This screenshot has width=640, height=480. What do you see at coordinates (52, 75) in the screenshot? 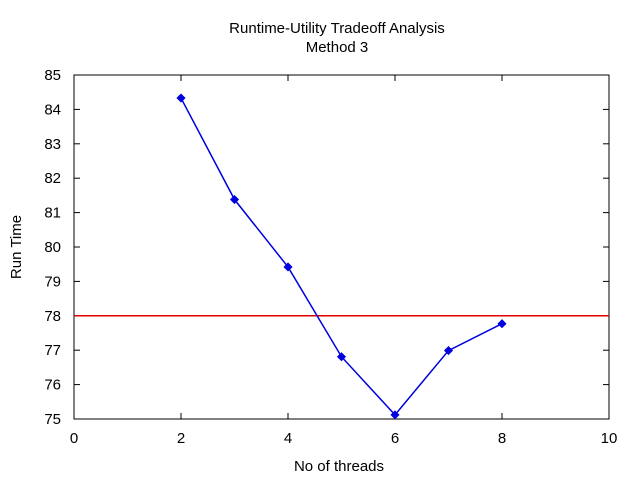
I see `y-tick-label: 85` at bounding box center [52, 75].